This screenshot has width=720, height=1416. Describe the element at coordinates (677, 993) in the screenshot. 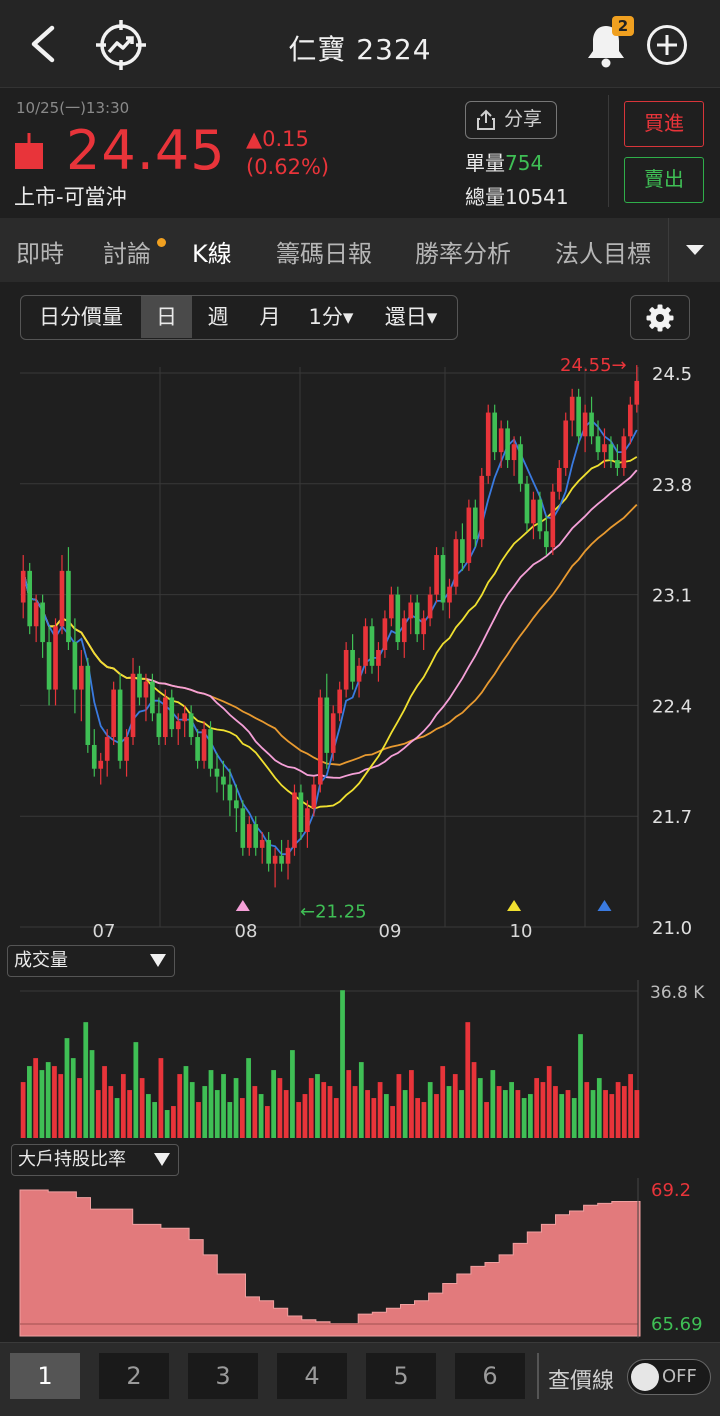

I see `volume-max-label: 36.8 K` at that location.